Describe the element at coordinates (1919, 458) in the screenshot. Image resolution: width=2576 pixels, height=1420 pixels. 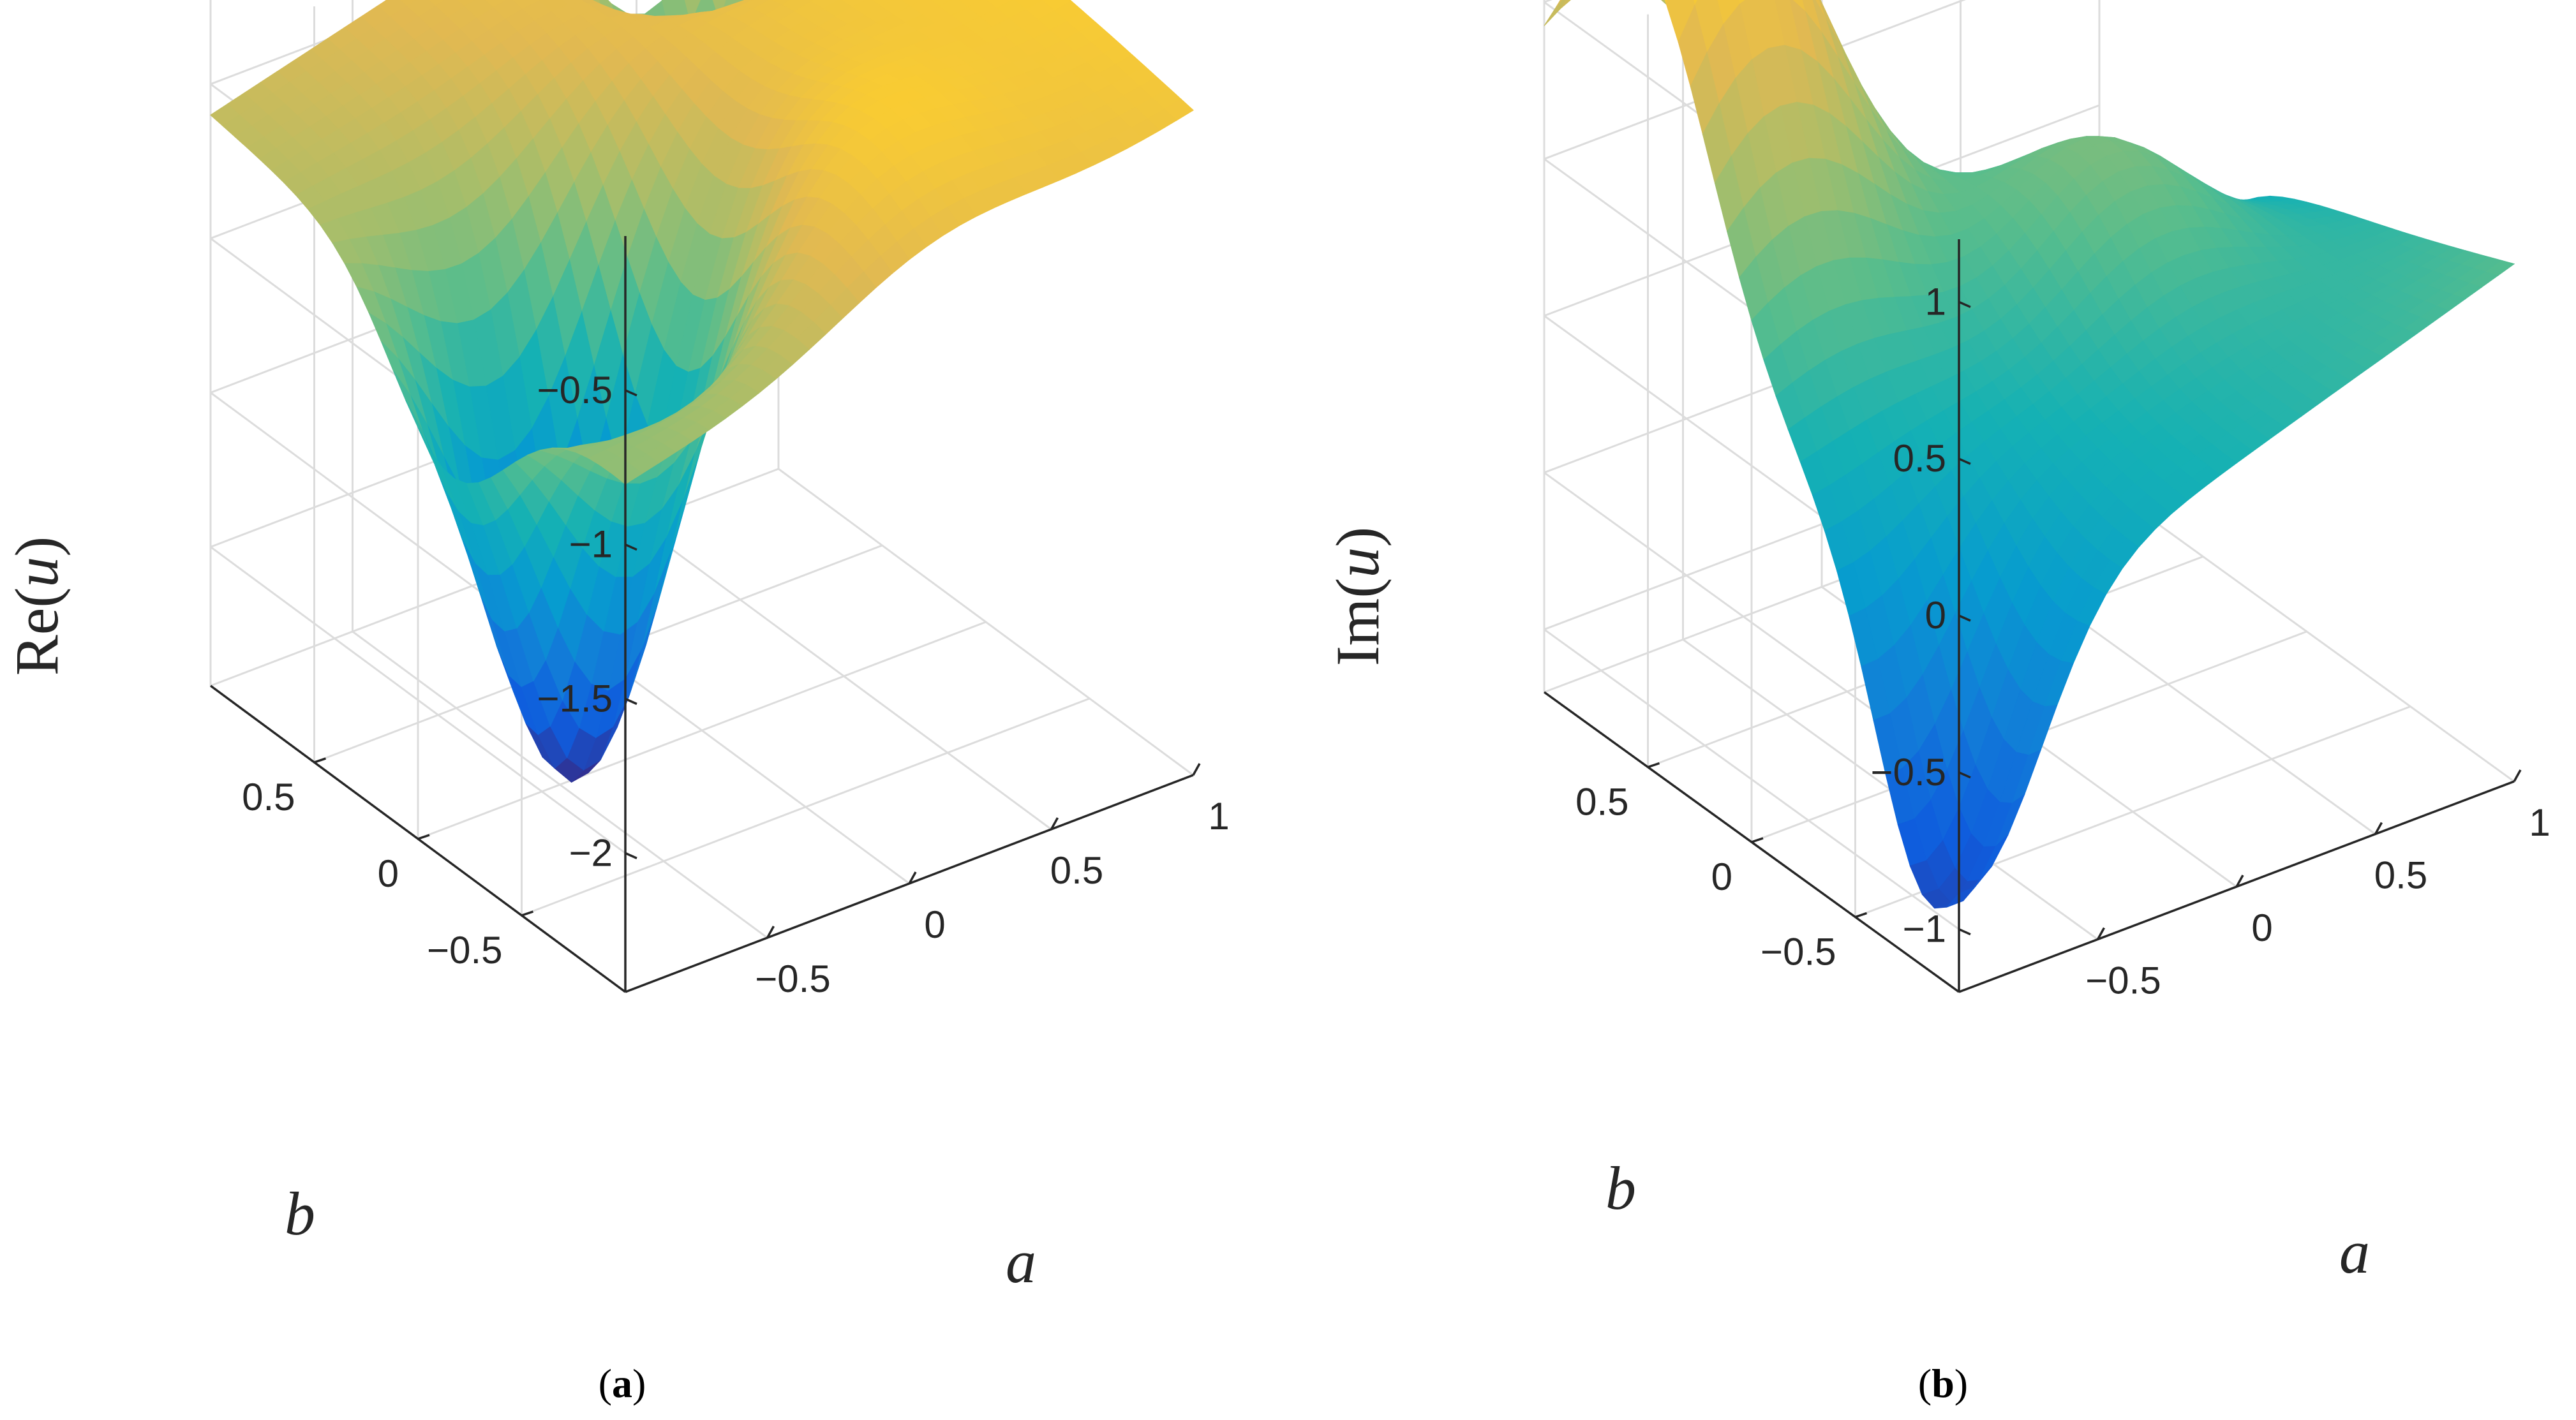
I see `z-tick-label: 0.5` at that location.